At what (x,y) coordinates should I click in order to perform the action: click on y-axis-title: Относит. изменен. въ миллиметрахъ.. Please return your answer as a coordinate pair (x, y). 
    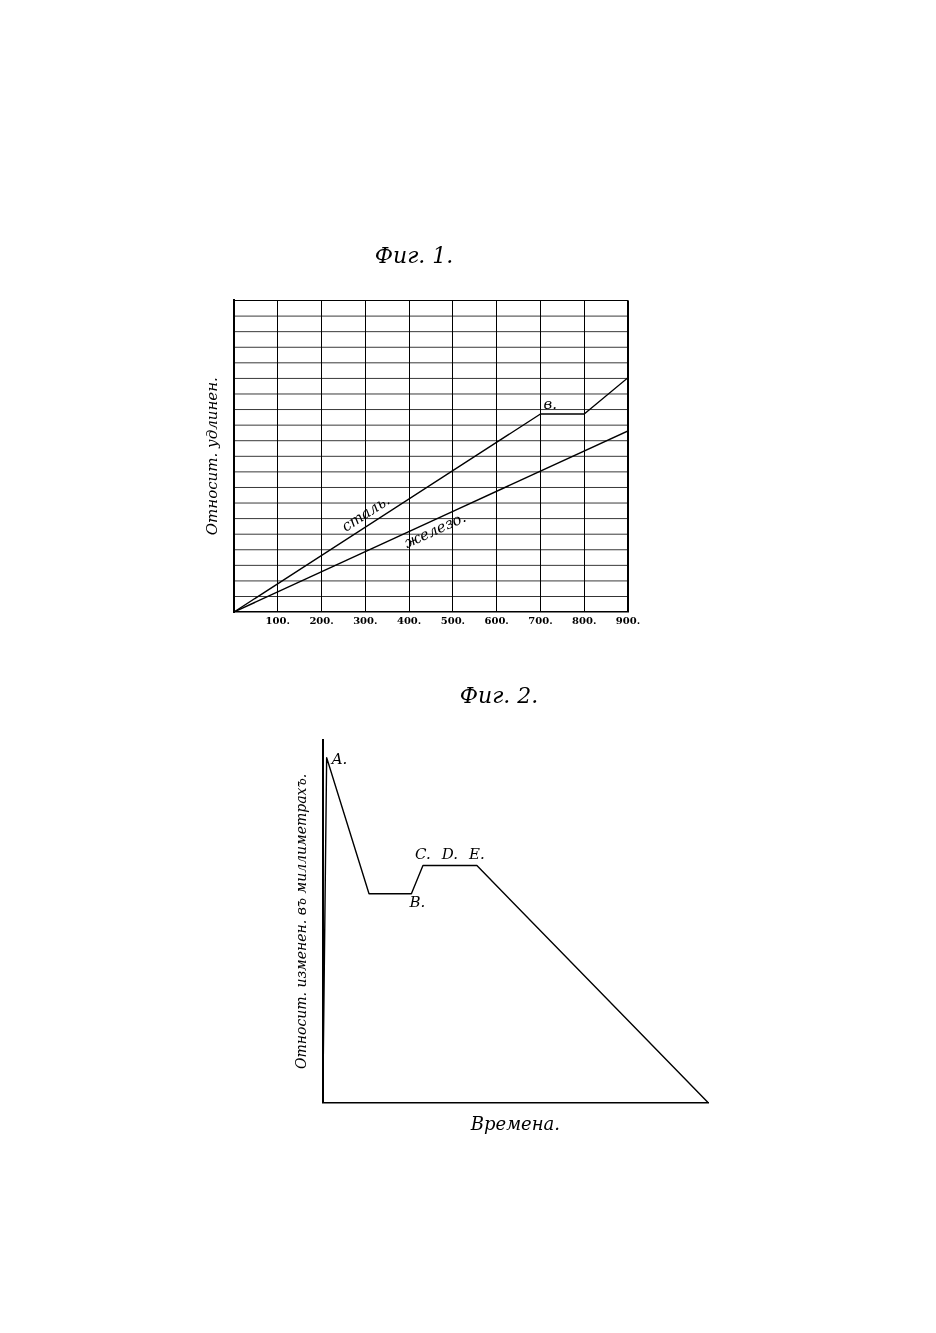
    Looking at the image, I should click on (301, 921).